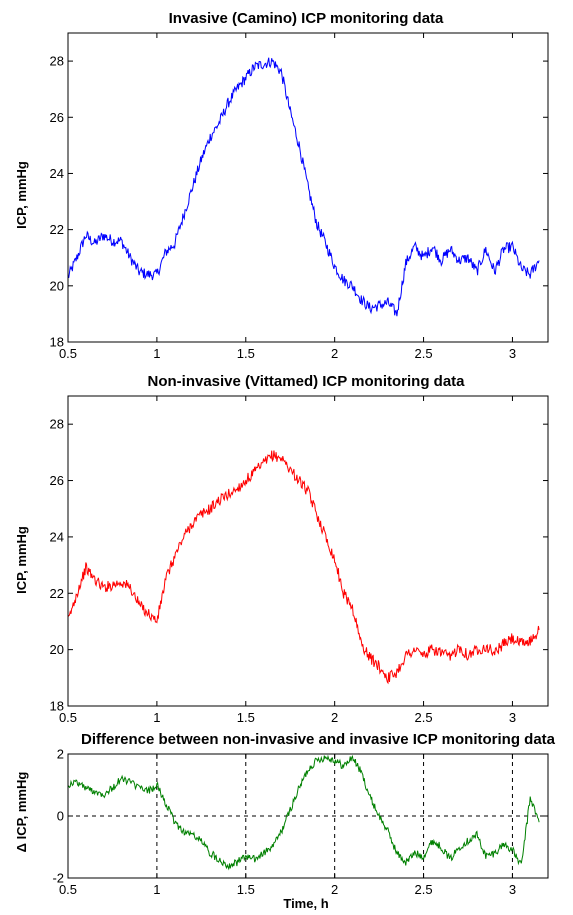 Image resolution: width=573 pixels, height=915 pixels. Describe the element at coordinates (246, 717) in the screenshot. I see `x-tick-label-noninvasive: 1.5` at that location.